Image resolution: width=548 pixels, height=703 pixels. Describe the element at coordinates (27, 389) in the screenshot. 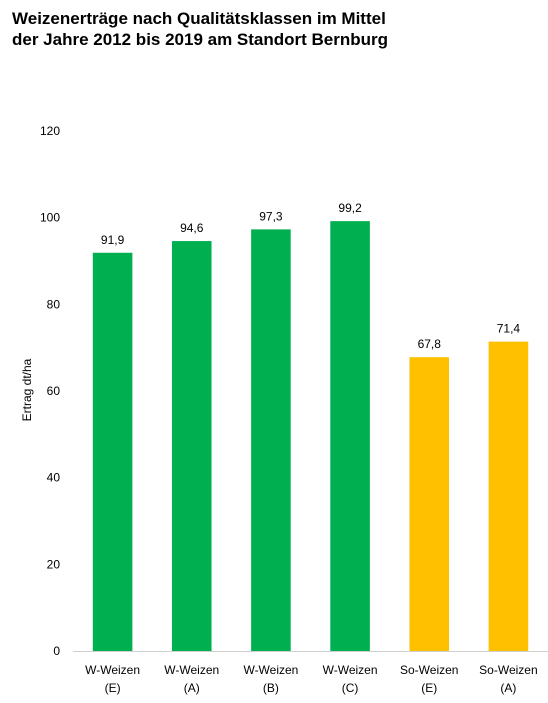

I see `y-axis-label: Ertrag dt/ha` at that location.